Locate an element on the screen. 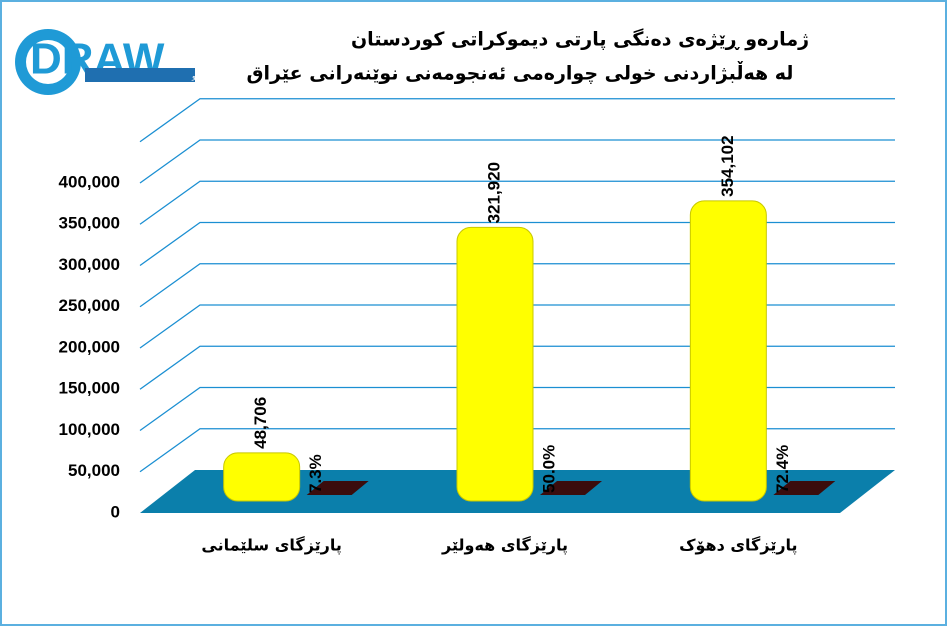 The width and height of the screenshot is (947, 626). y-tick-label: 250,000 is located at coordinates (89, 305).